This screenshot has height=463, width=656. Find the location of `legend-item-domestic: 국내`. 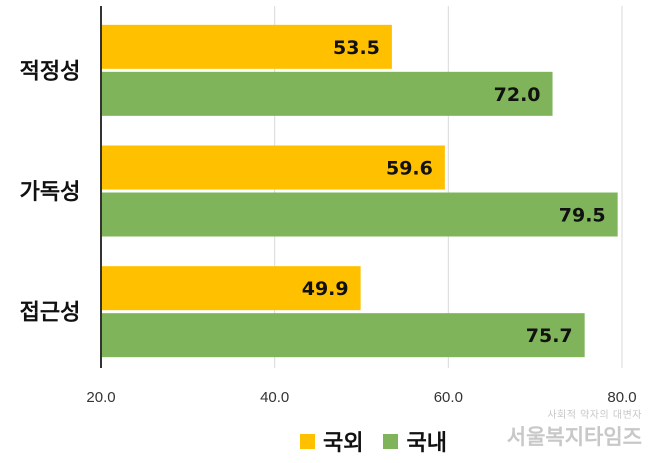

legend-item-domestic: 국내 is located at coordinates (415, 441).